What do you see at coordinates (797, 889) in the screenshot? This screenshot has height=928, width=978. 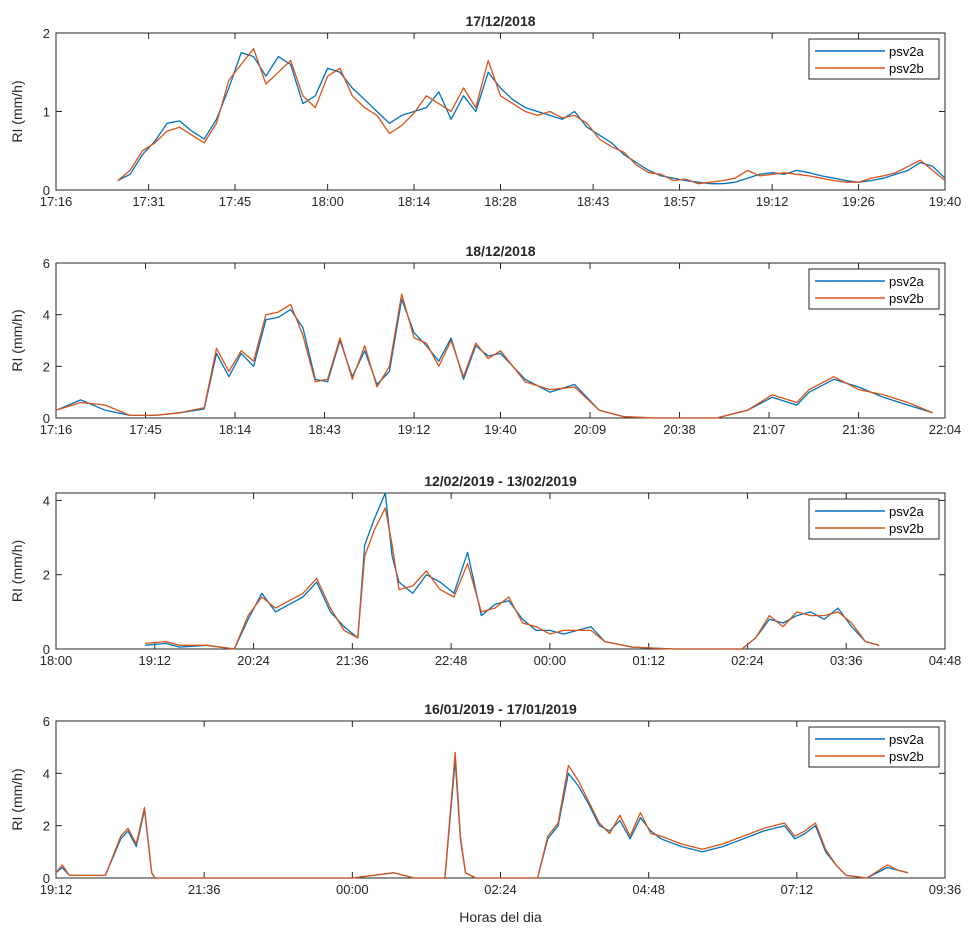 I see `x-tick-label: 07:12` at bounding box center [797, 889].